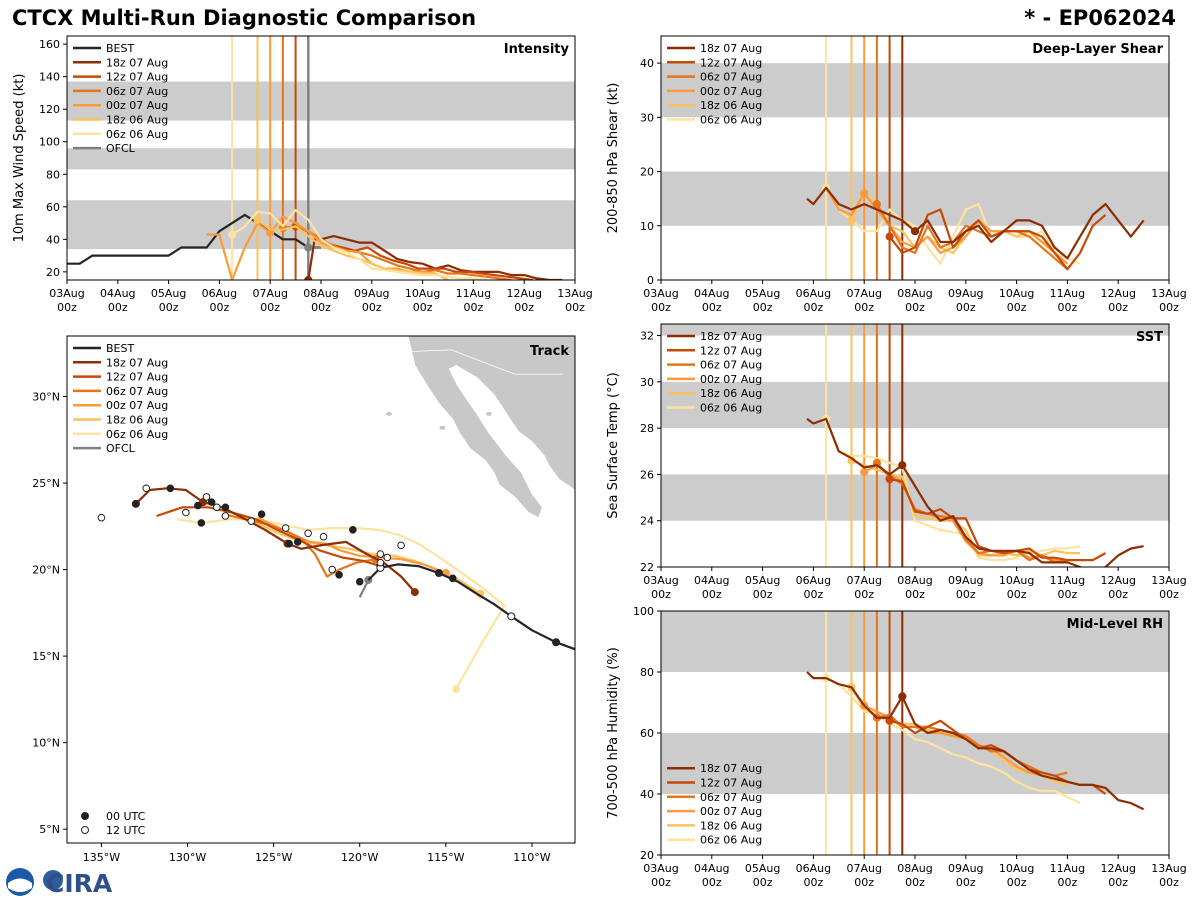 The width and height of the screenshot is (1200, 900). Describe the element at coordinates (137, 134) in the screenshot. I see `intensity-legend-label-6: 06z 06 Aug` at that location.